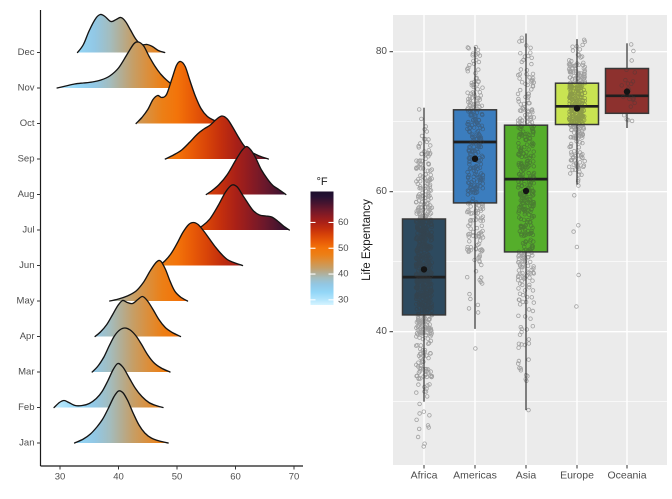  What do you see at coordinates (627, 85) in the screenshot?
I see `box-oceania` at bounding box center [627, 85].